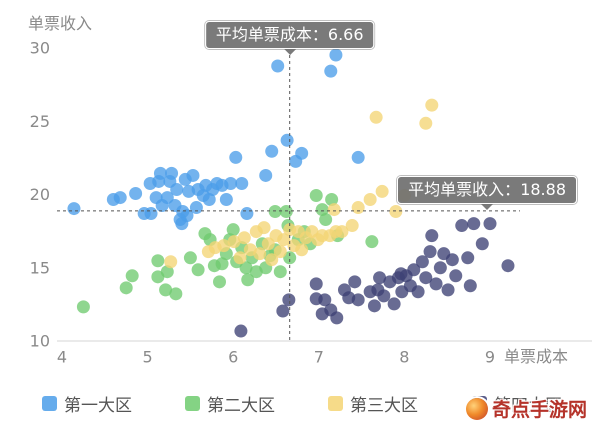  Describe the element at coordinates (345, 34) in the screenshot. I see `mean-cost-value: 6.66` at that location.